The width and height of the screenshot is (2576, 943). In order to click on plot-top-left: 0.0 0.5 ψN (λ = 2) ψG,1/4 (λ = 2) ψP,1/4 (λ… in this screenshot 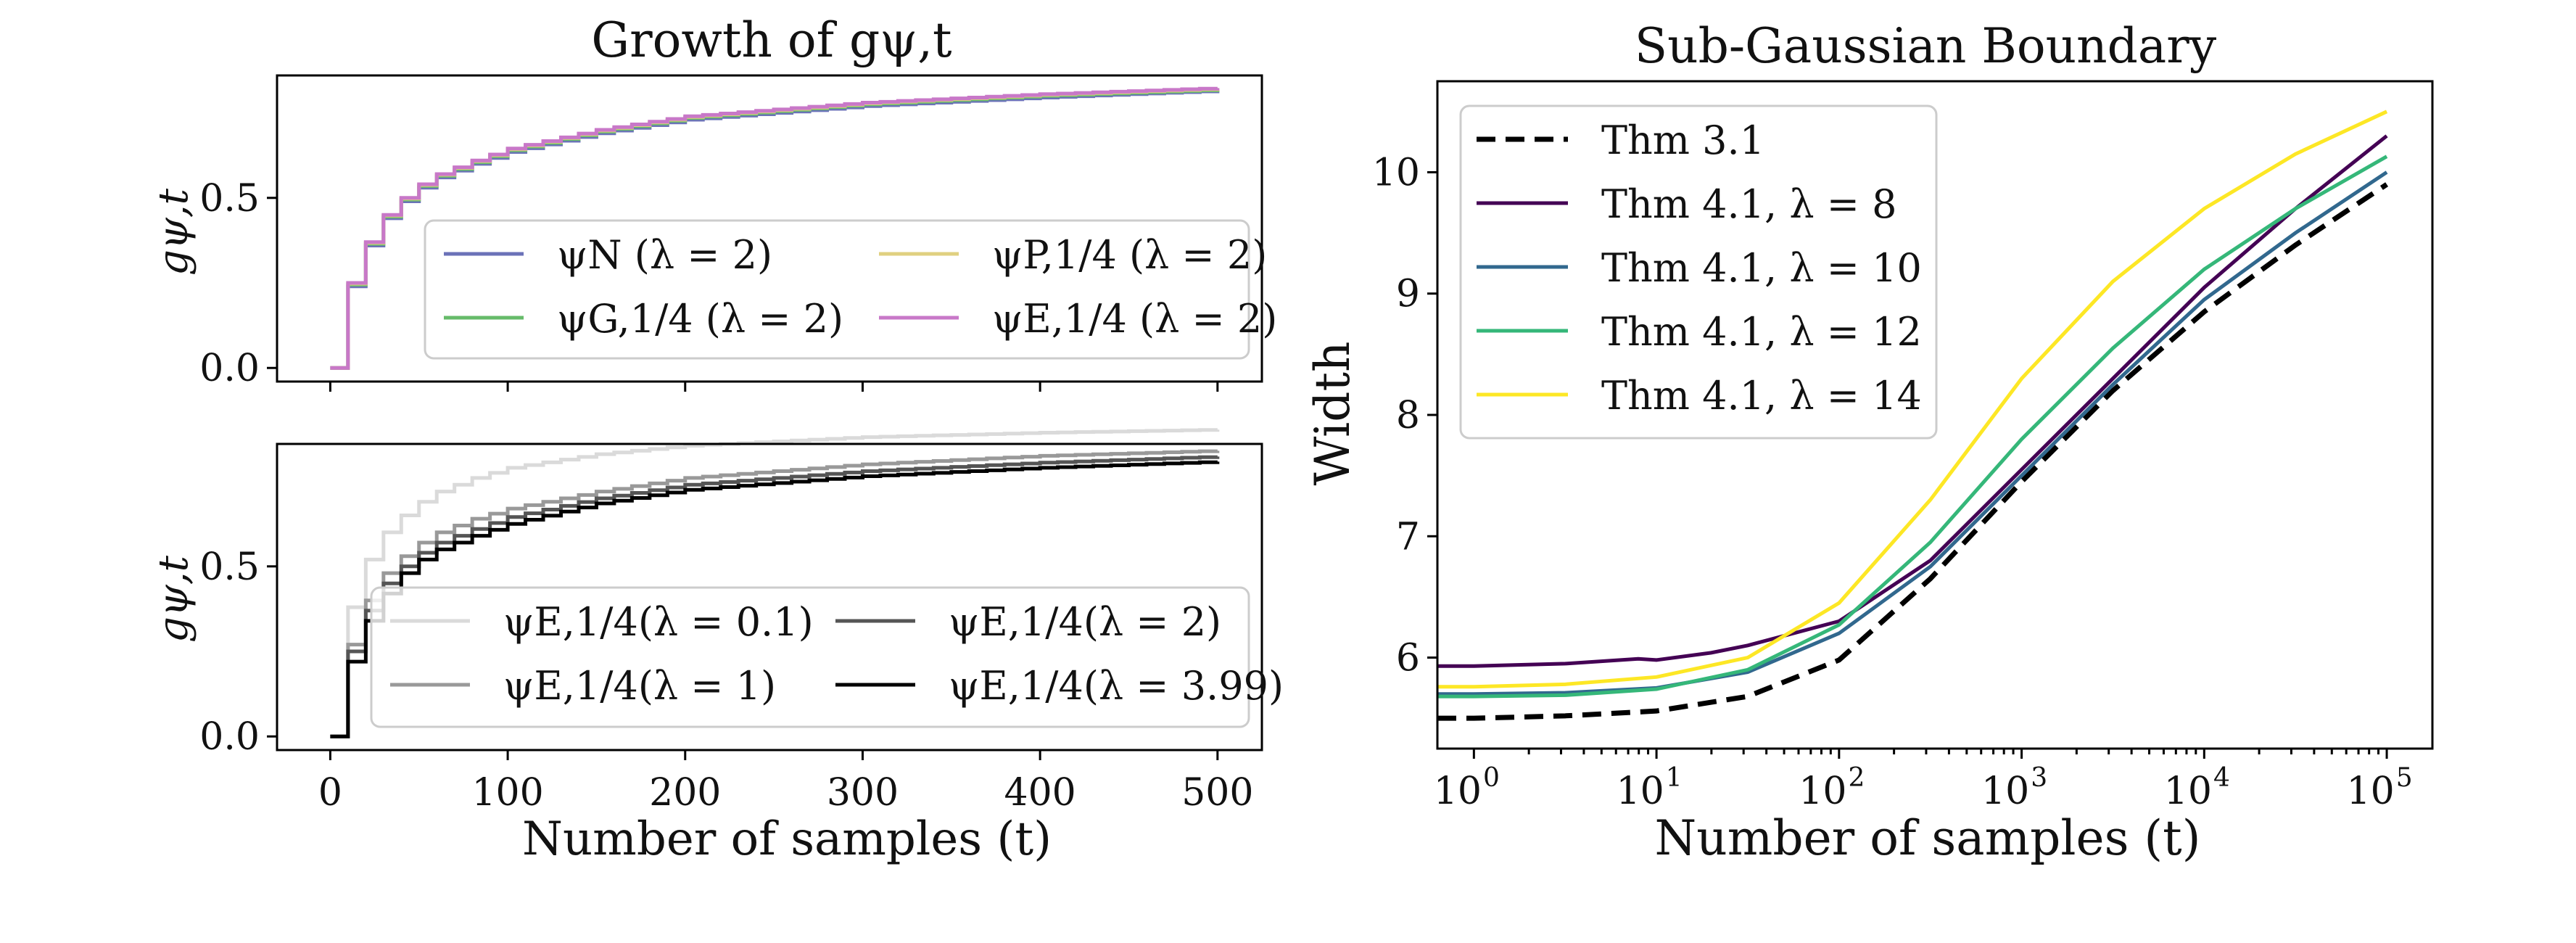, I will do `click(738, 233)`.